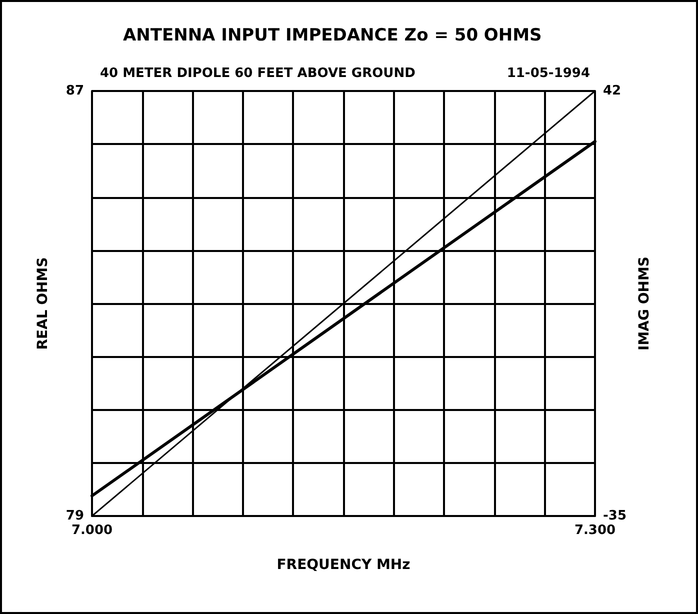 The width and height of the screenshot is (698, 614). What do you see at coordinates (343, 565) in the screenshot?
I see `x-axis-title: FREQUENCY MHz` at bounding box center [343, 565].